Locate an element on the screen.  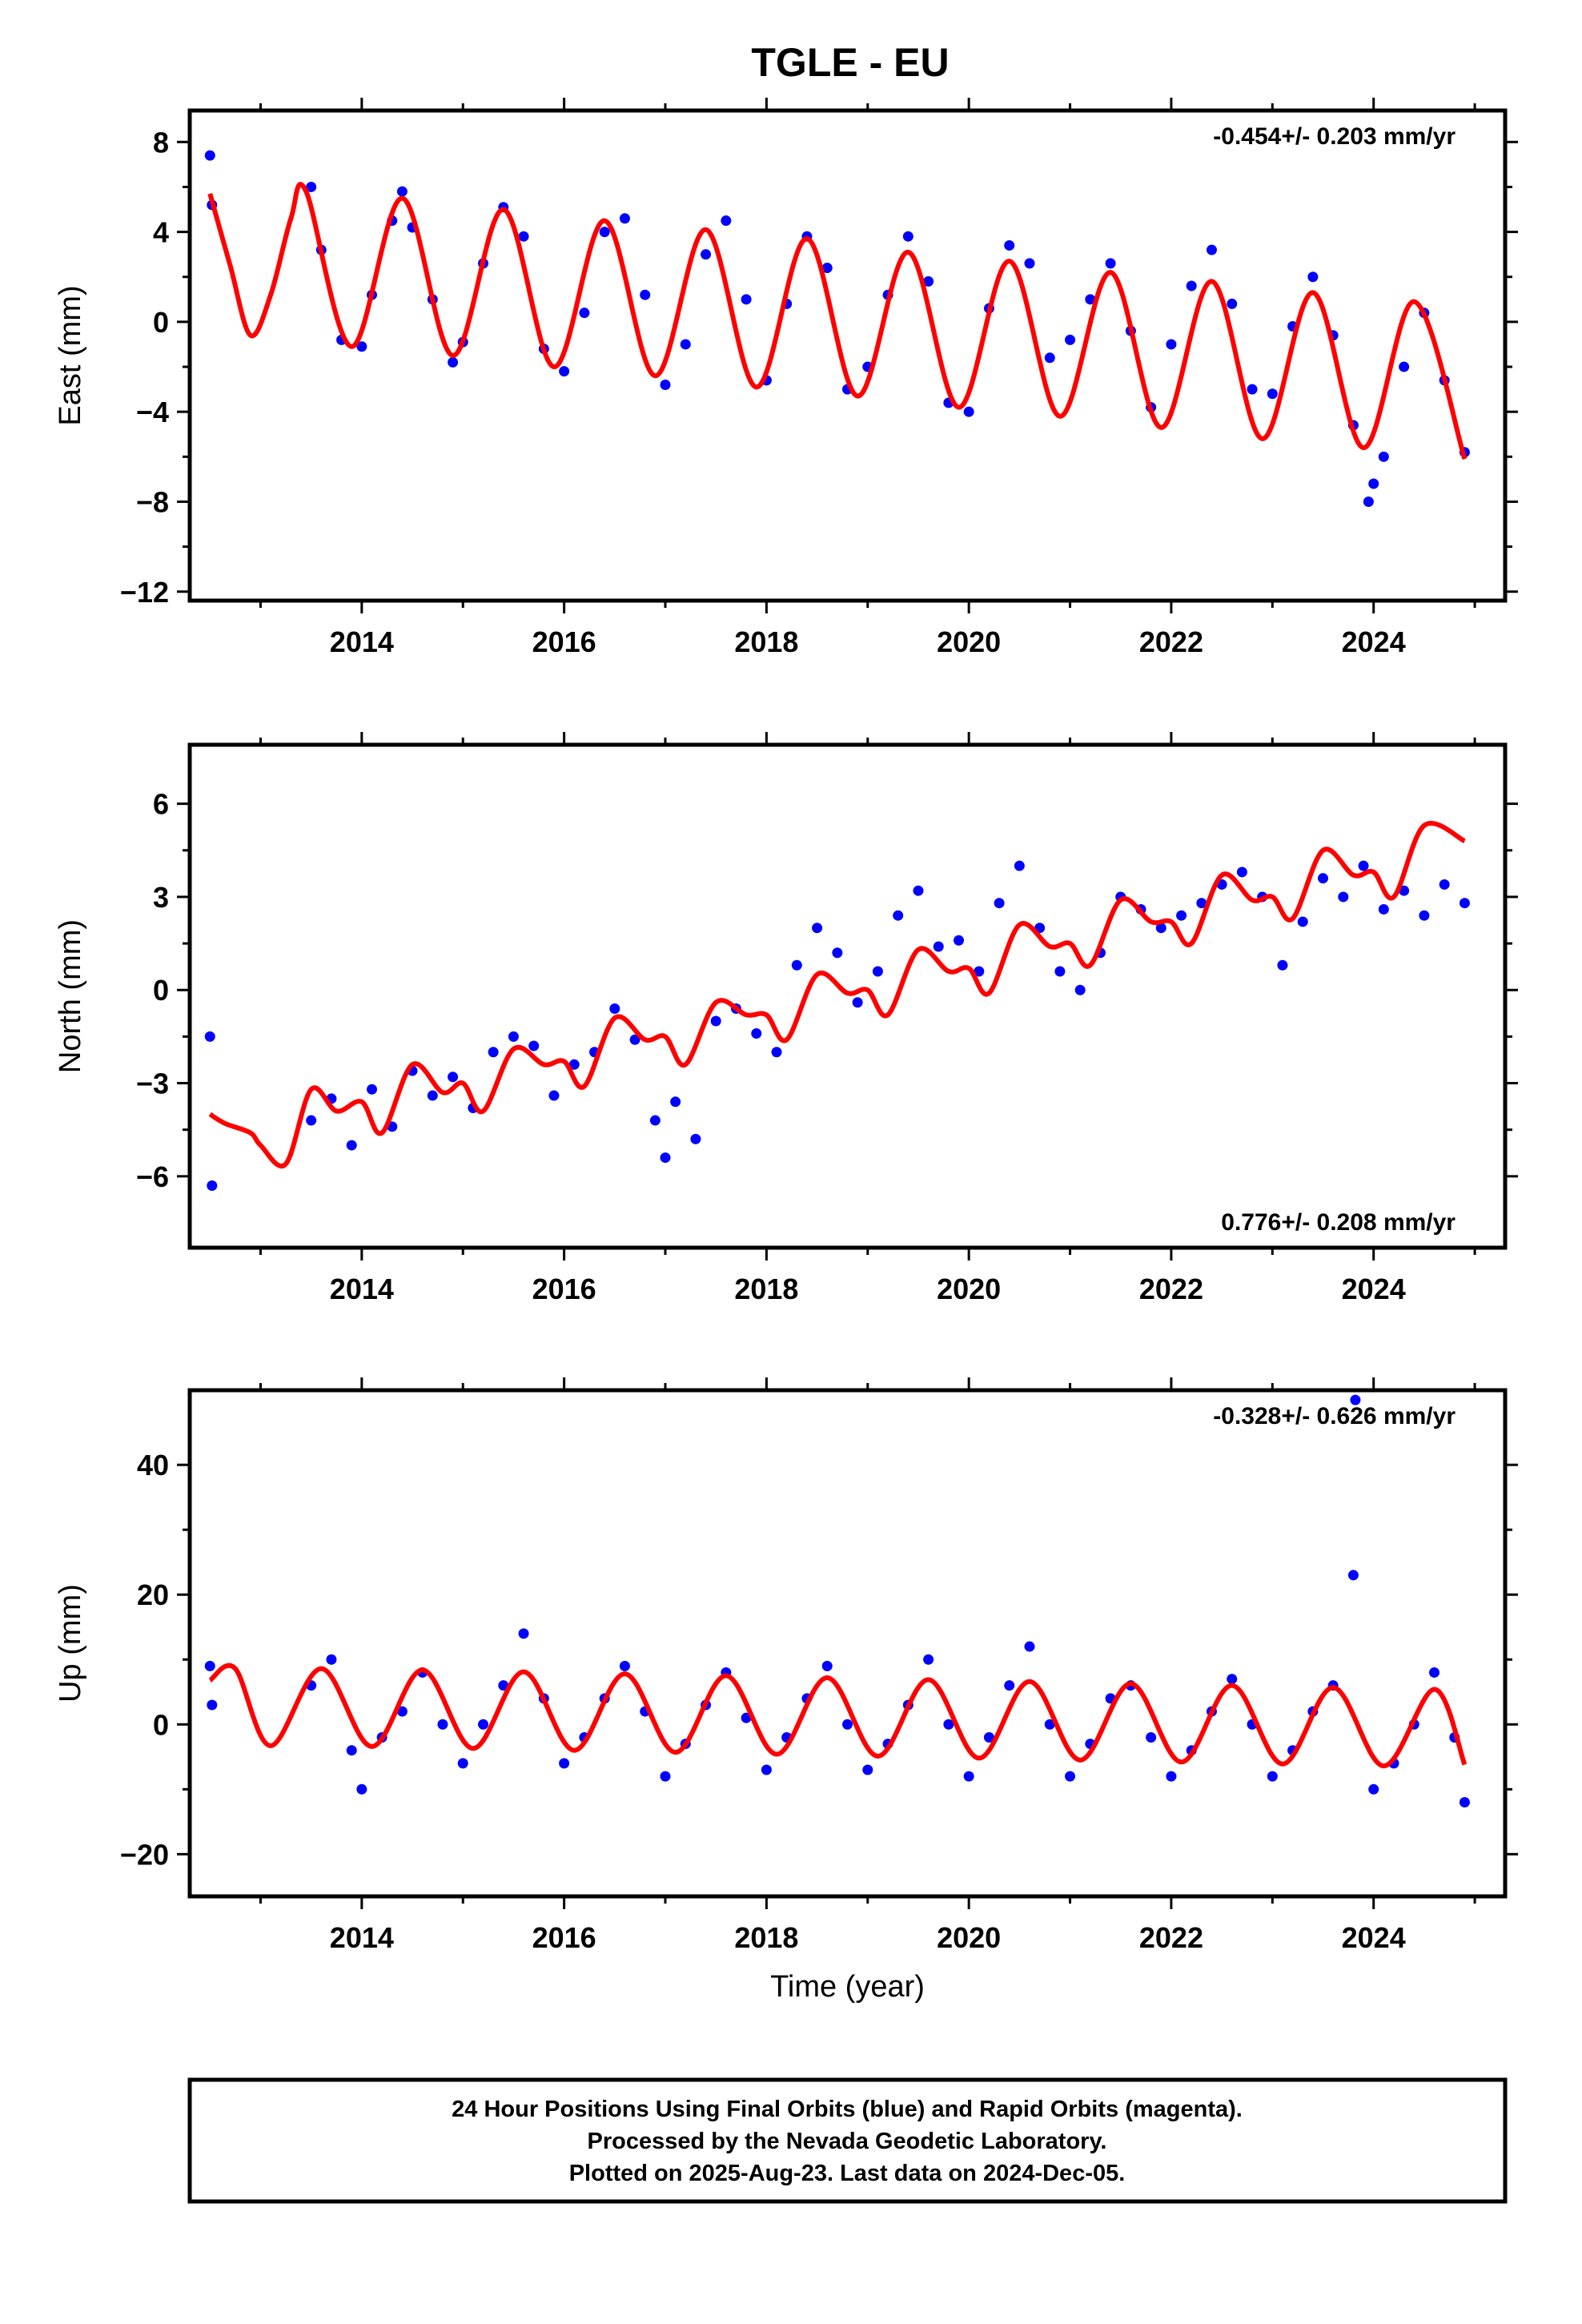
y-tick-label: −20 is located at coordinates (144, 1854).